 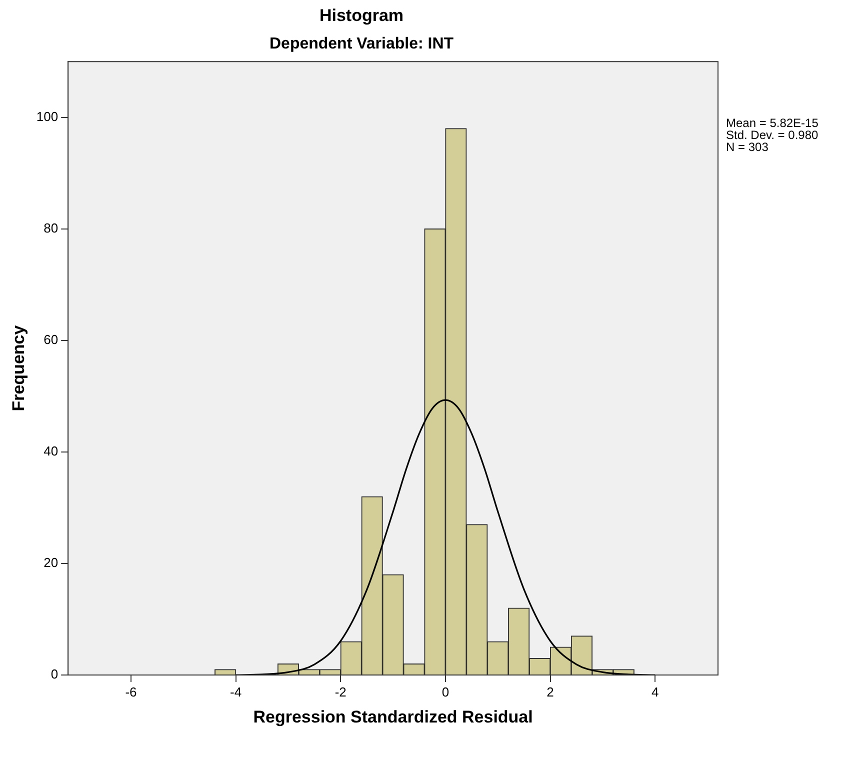 What do you see at coordinates (361, 15) in the screenshot?
I see `chart-title: Histogram` at bounding box center [361, 15].